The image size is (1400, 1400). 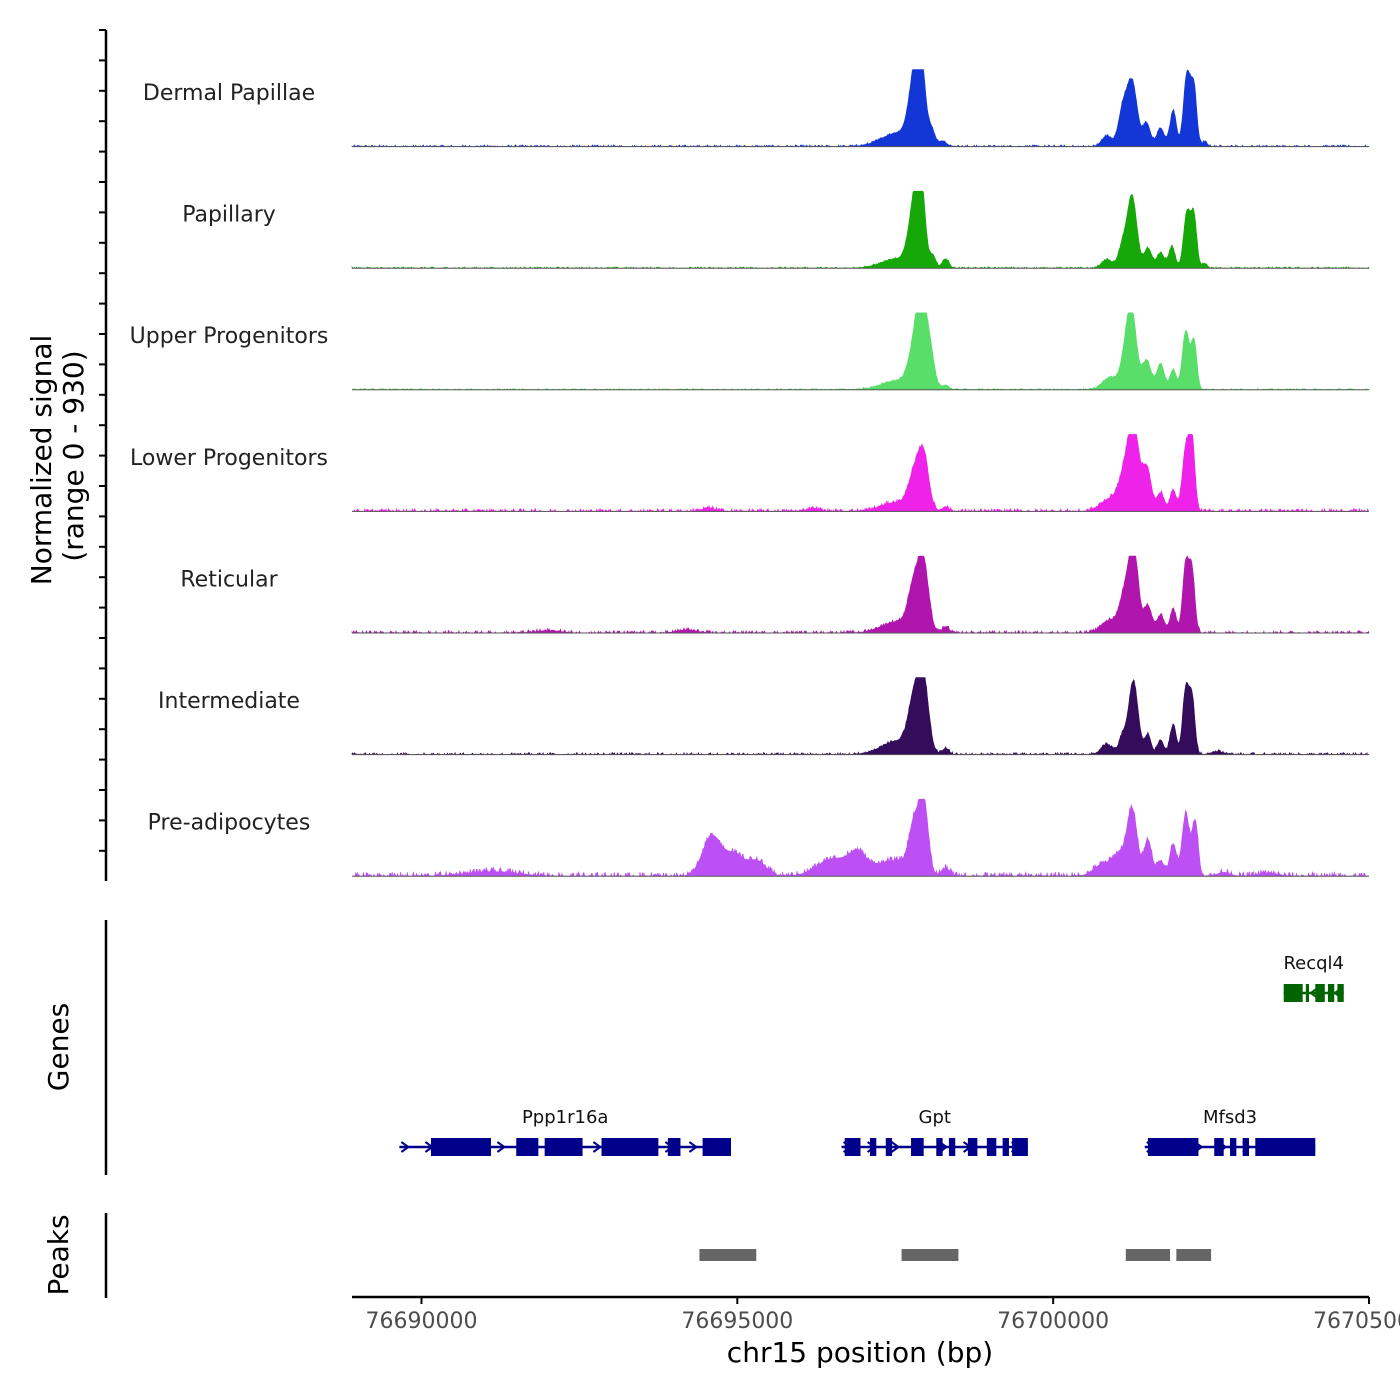 What do you see at coordinates (421, 1321) in the screenshot?
I see `x-tick-label: 76690000` at bounding box center [421, 1321].